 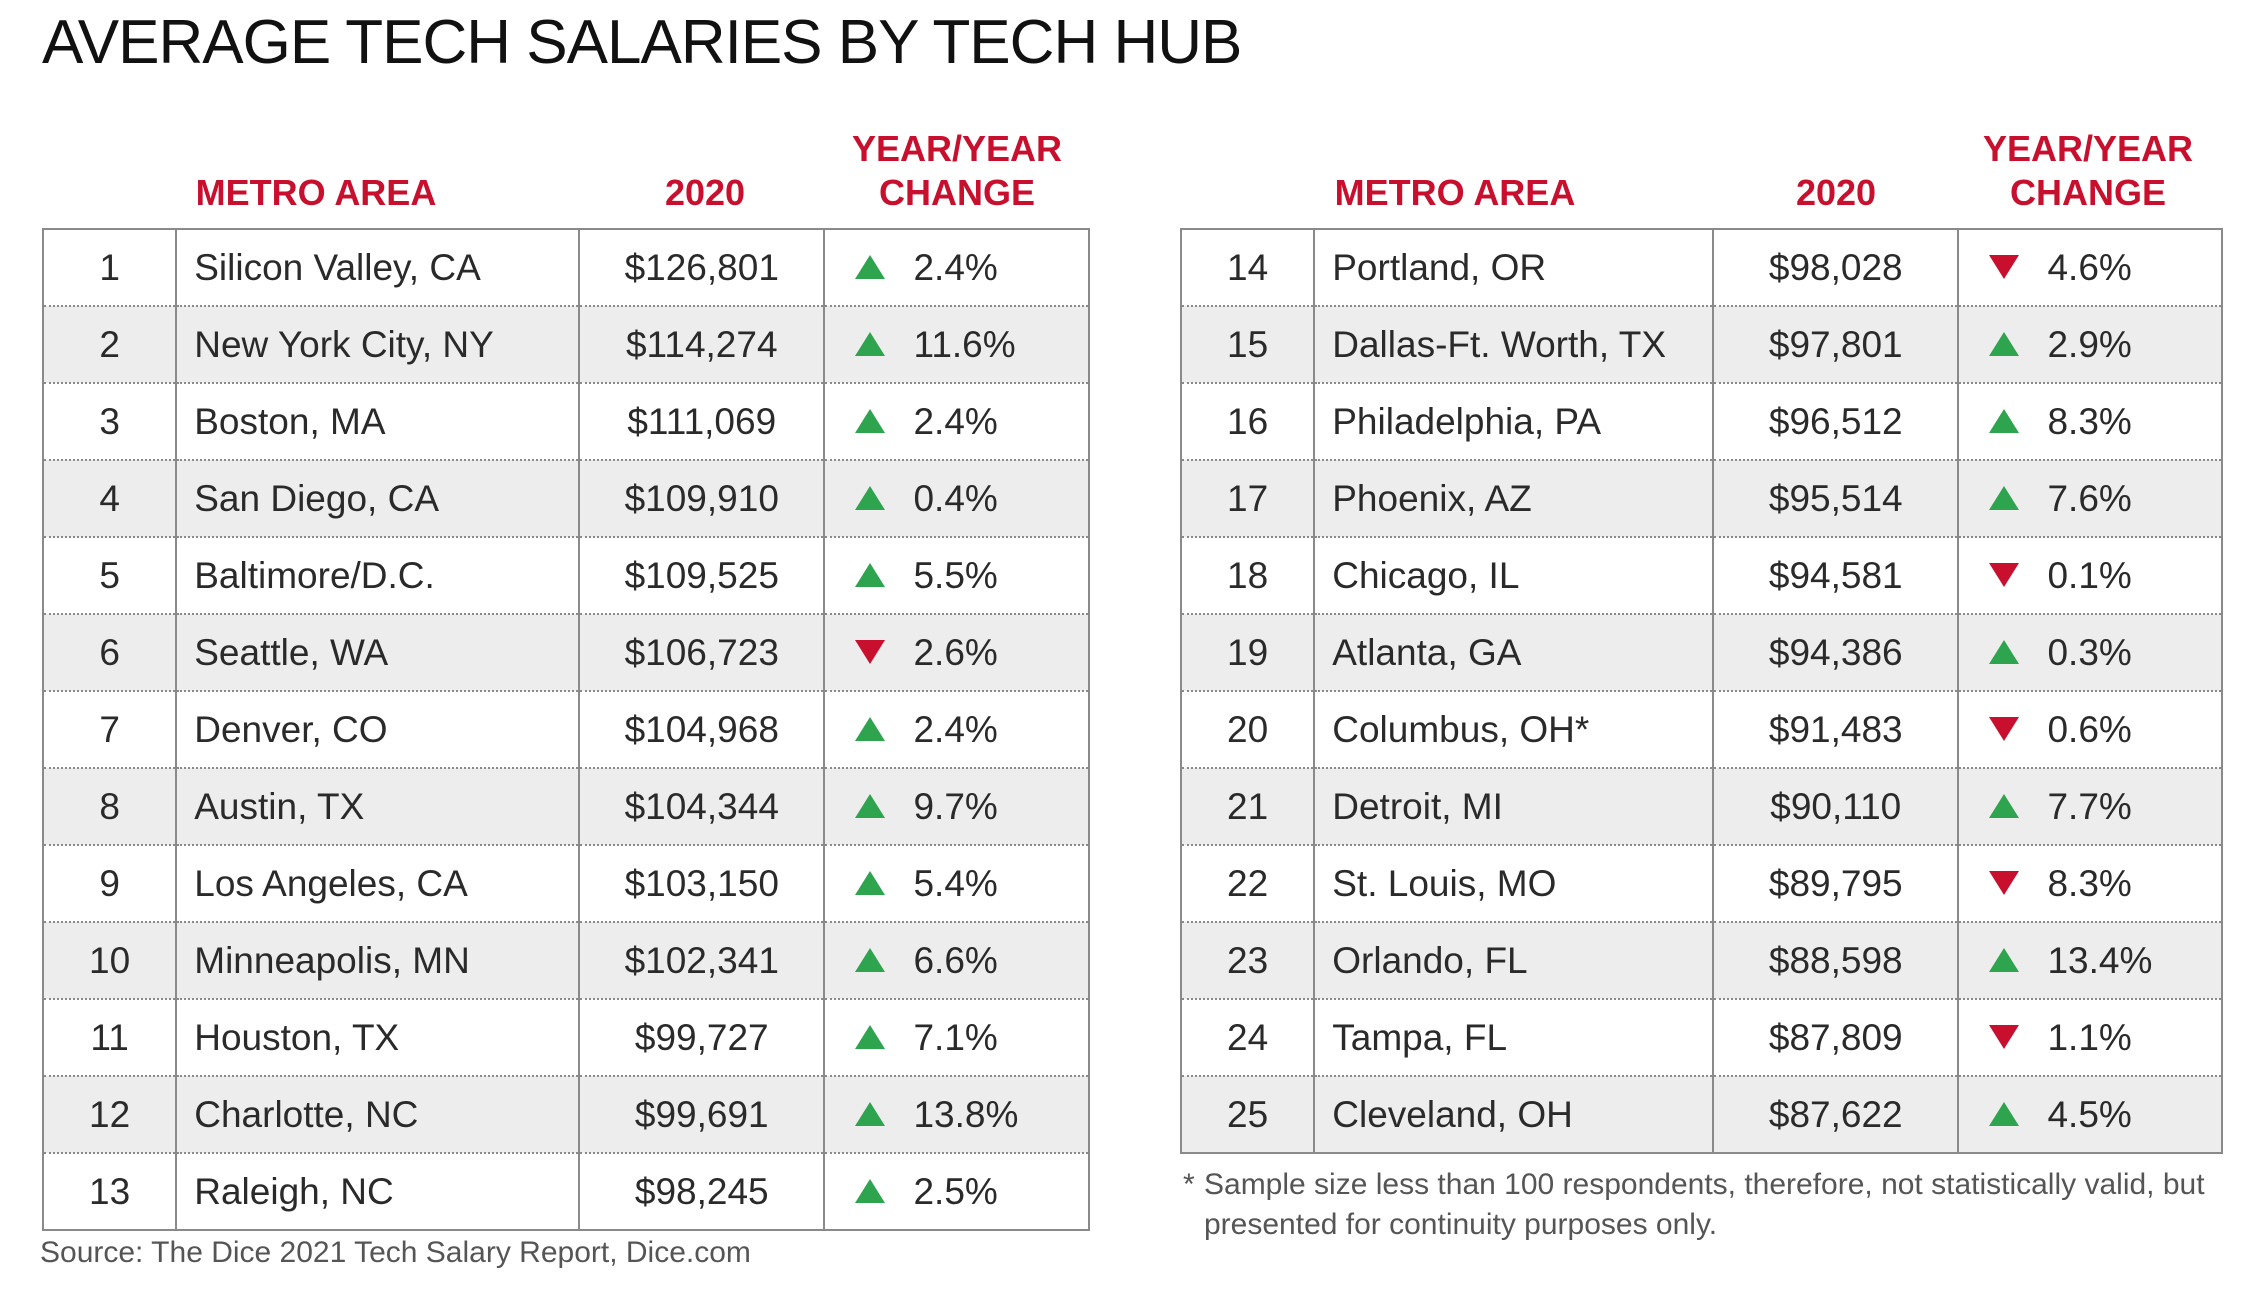 What do you see at coordinates (1189, 1184) in the screenshot?
I see `footnote-mark: *` at bounding box center [1189, 1184].